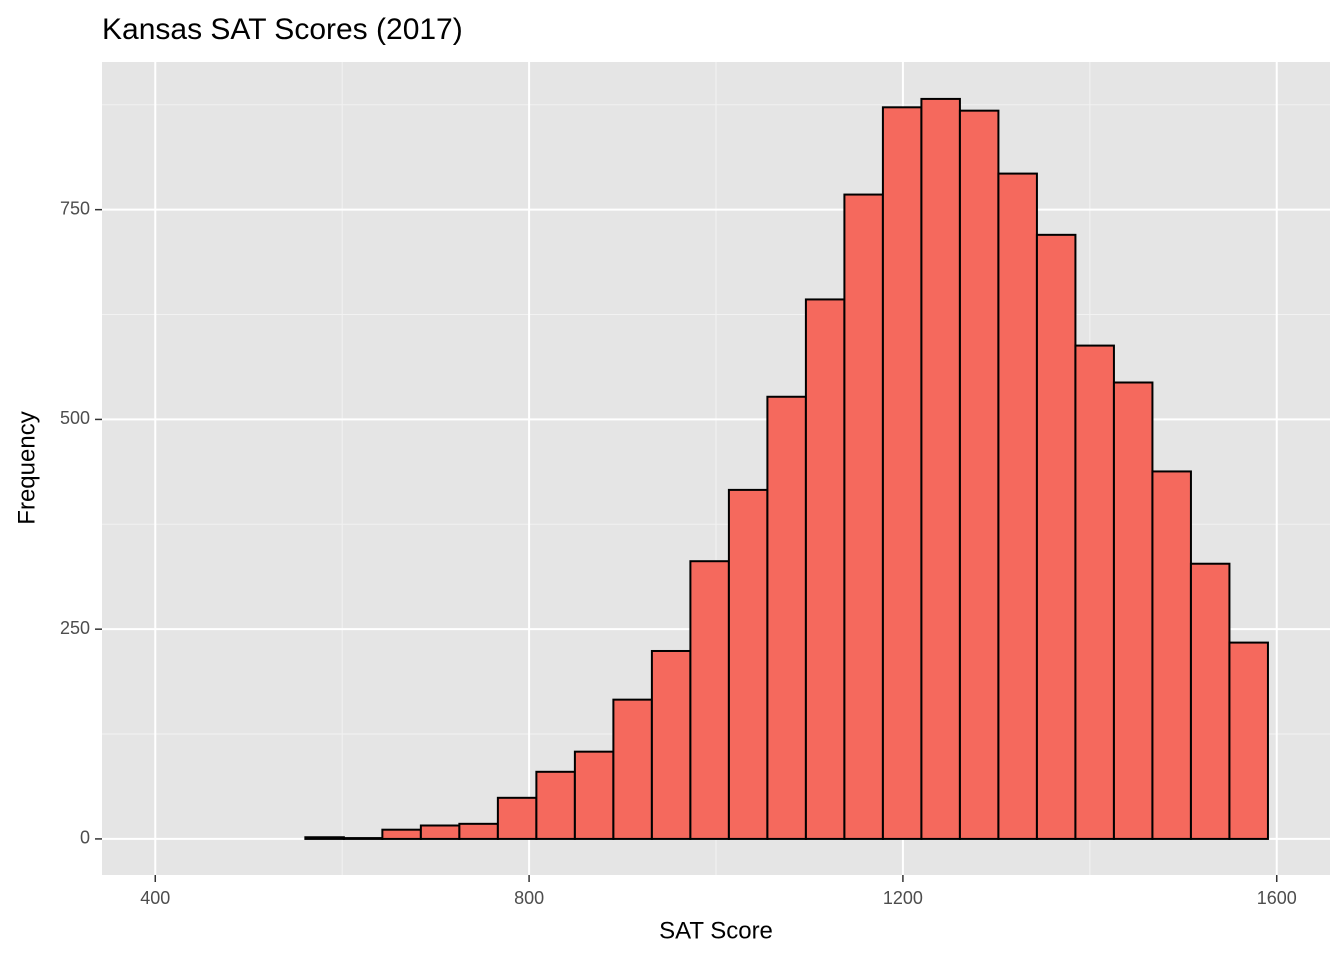 The height and width of the screenshot is (960, 1344). Describe the element at coordinates (529, 898) in the screenshot. I see `x-tick-label: 800` at that location.